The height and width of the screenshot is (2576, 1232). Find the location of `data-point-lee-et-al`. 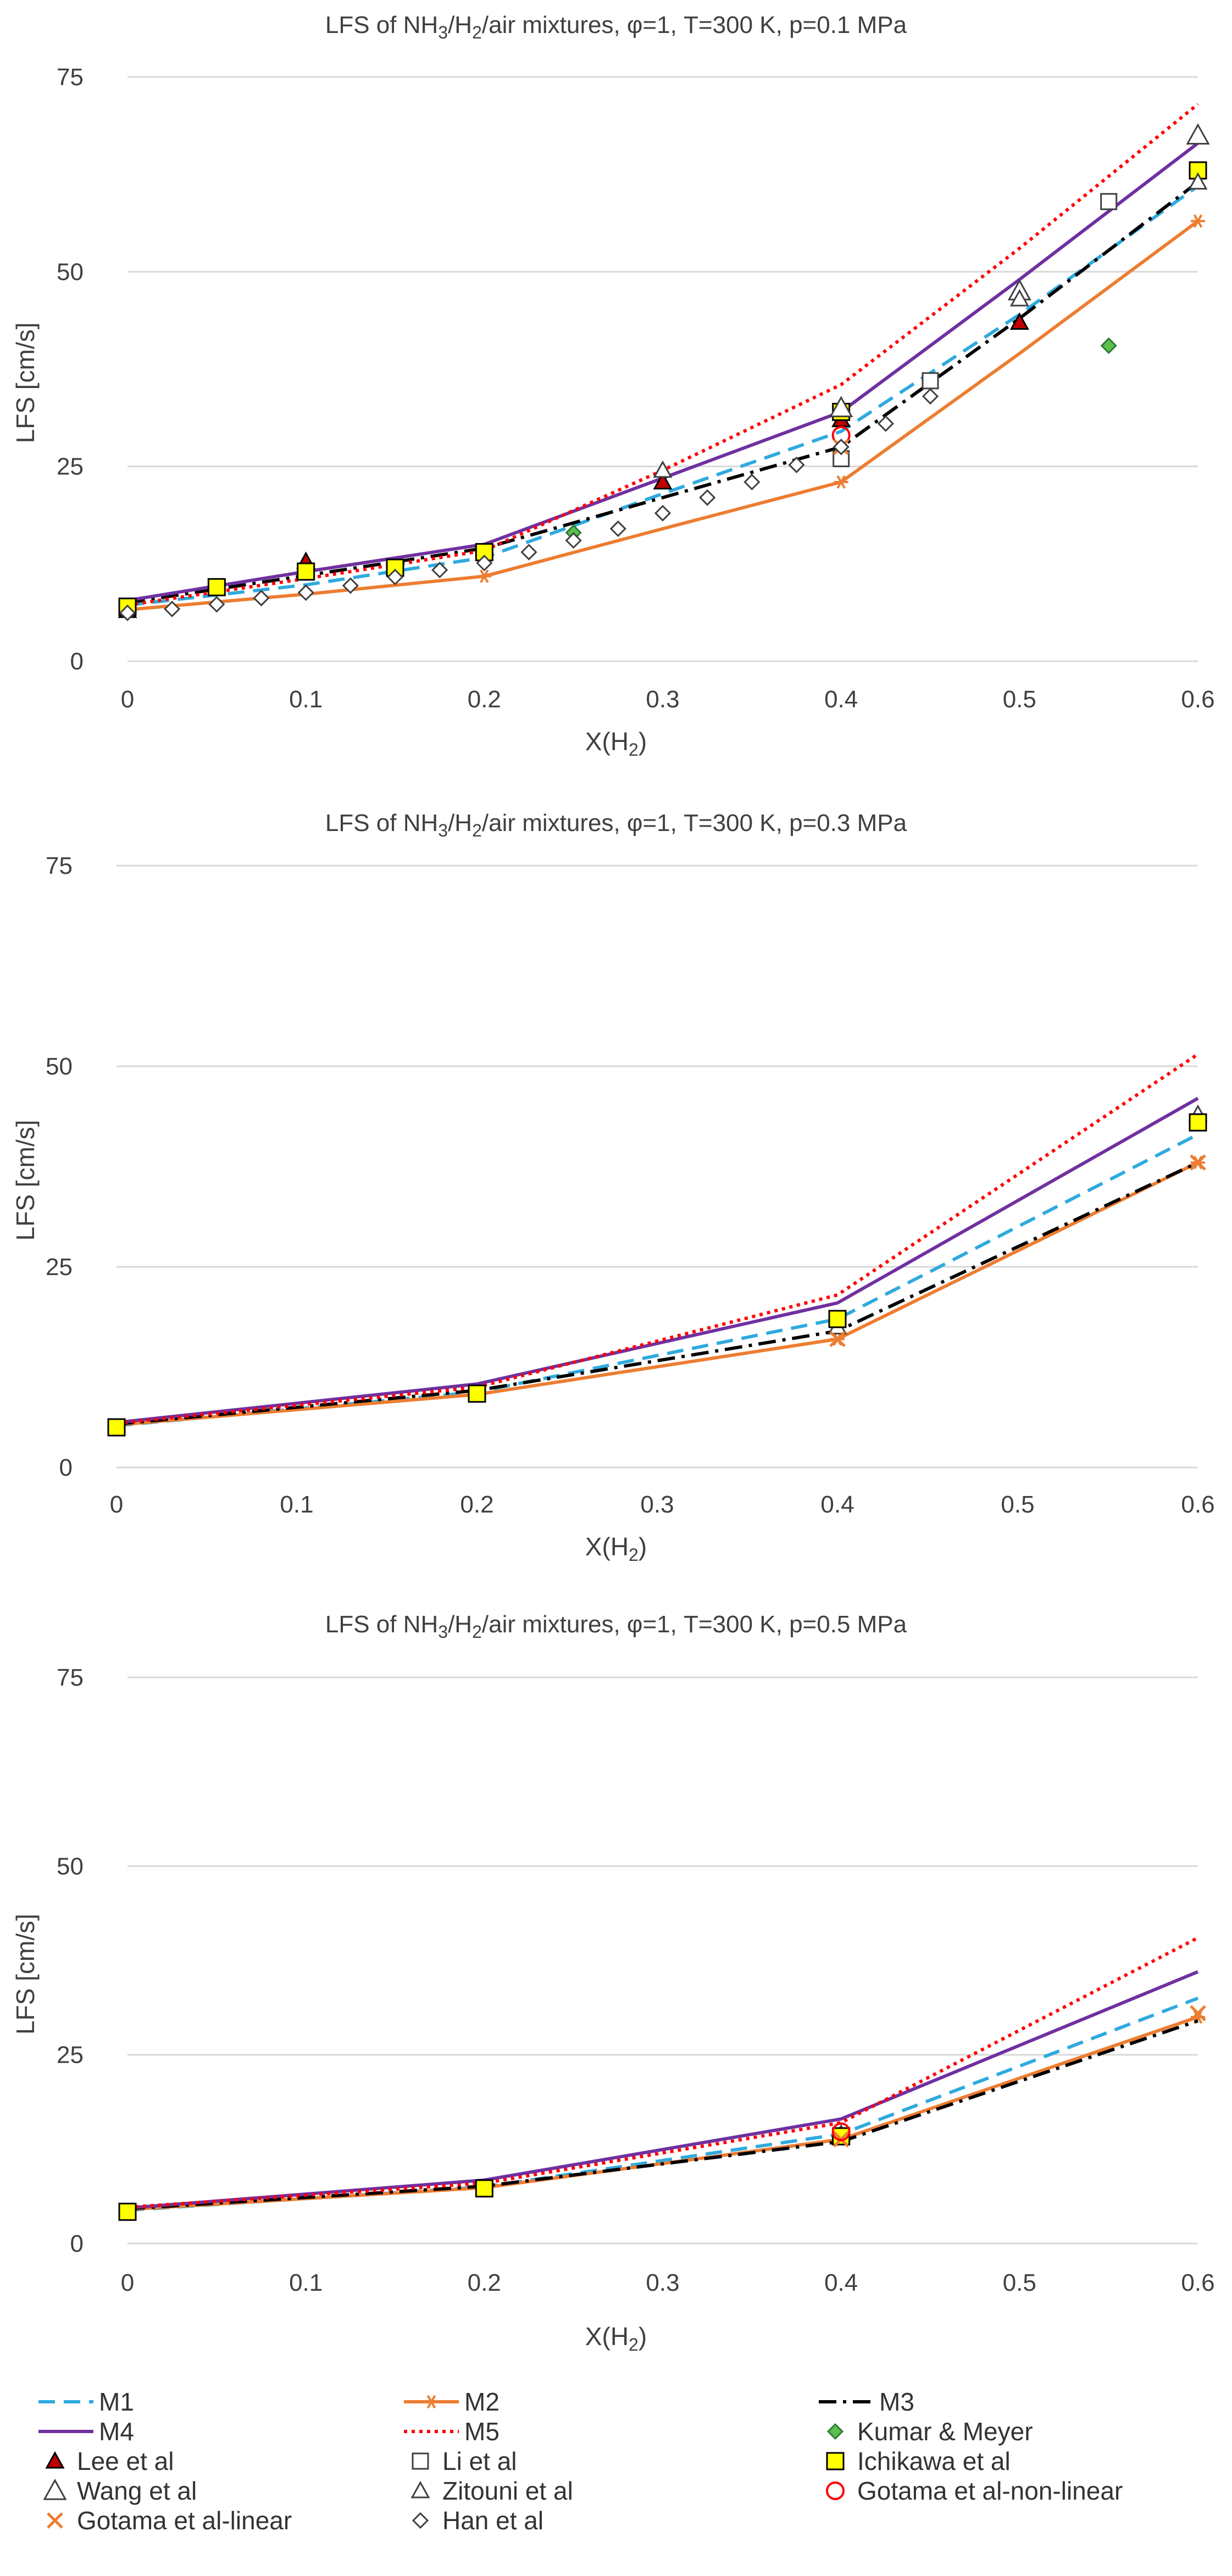

data-point-lee-et-al is located at coordinates (1019, 321).